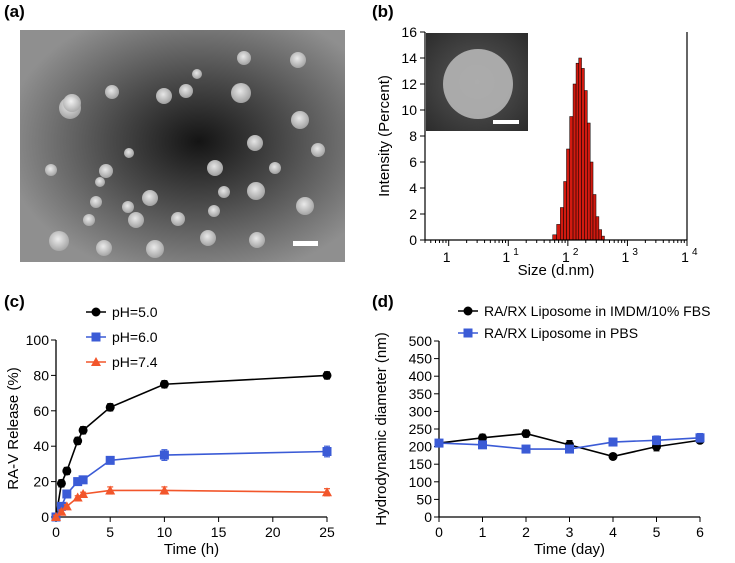 The image size is (735, 563). Describe the element at coordinates (13, 428) in the screenshot. I see `y-axis-label: RA-V Release (%)` at that location.